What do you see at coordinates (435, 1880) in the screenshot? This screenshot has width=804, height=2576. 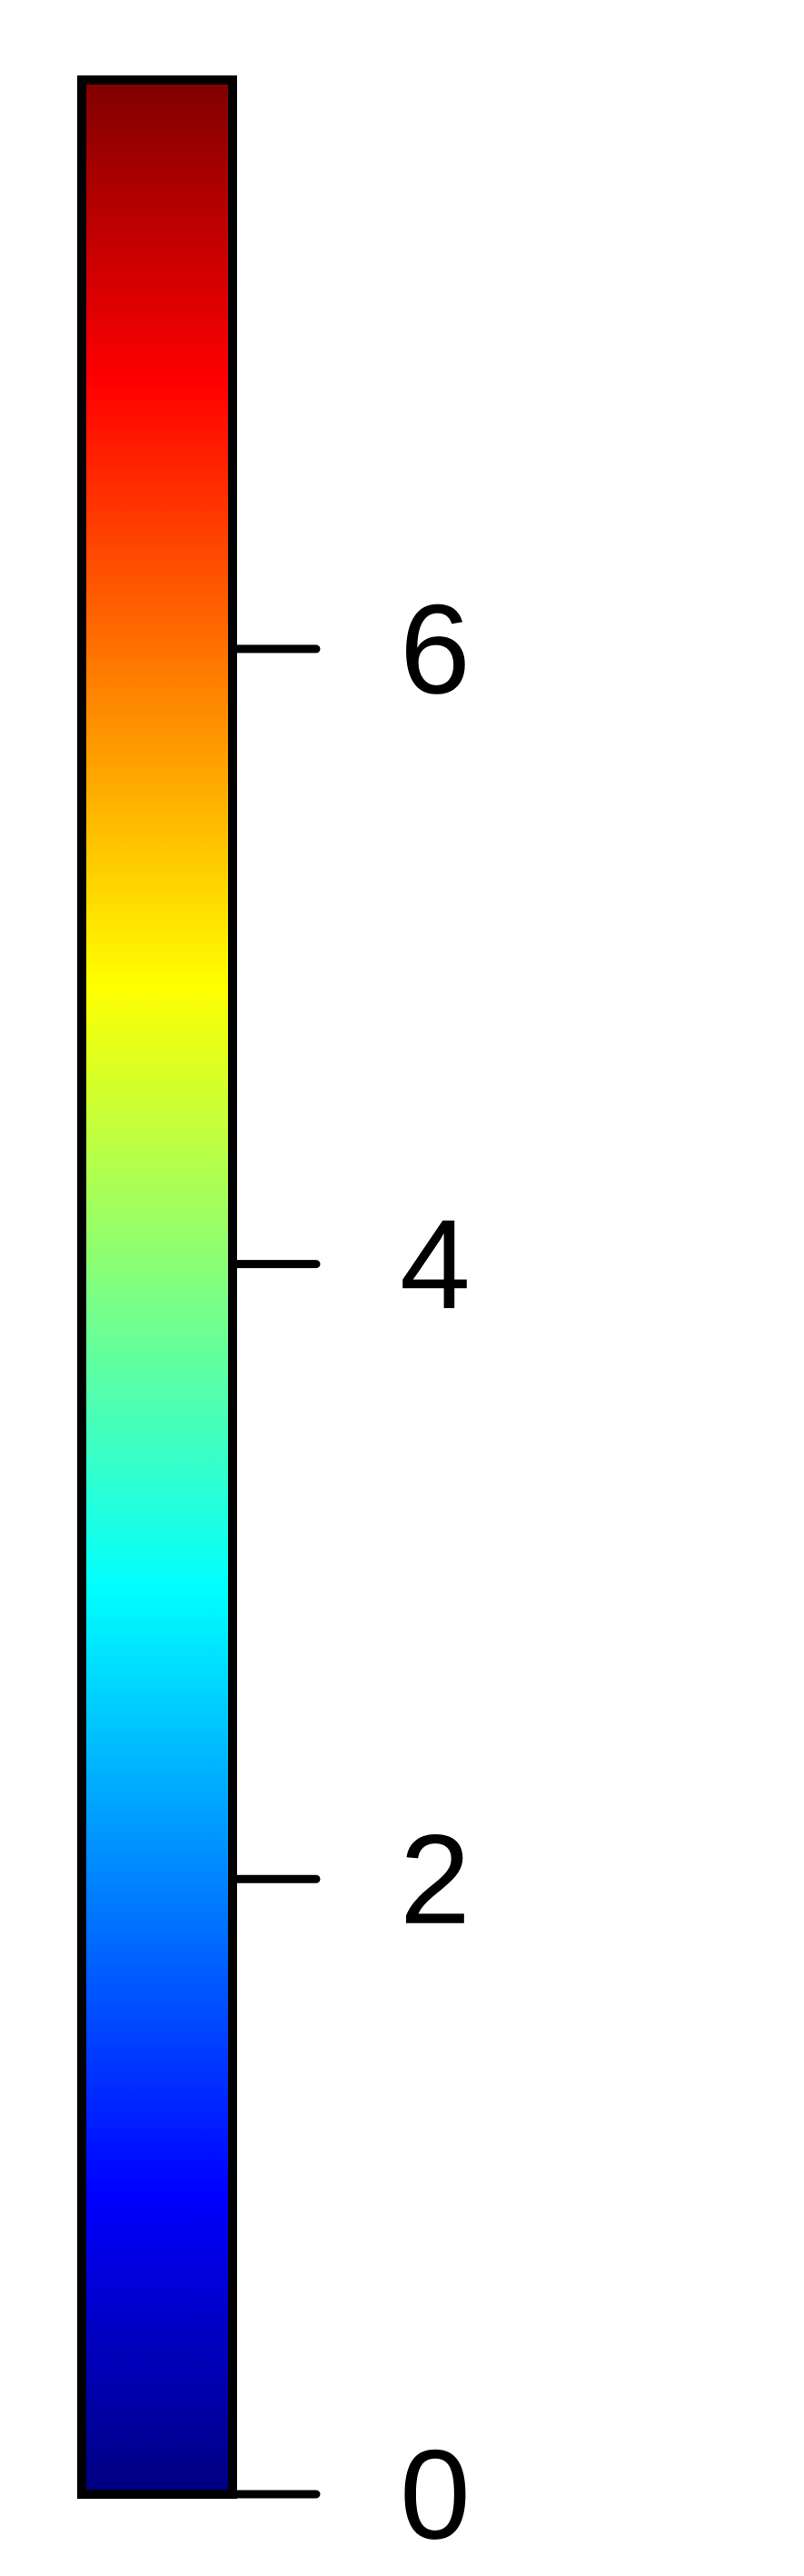 I see `tick-label-2: 2` at bounding box center [435, 1880].